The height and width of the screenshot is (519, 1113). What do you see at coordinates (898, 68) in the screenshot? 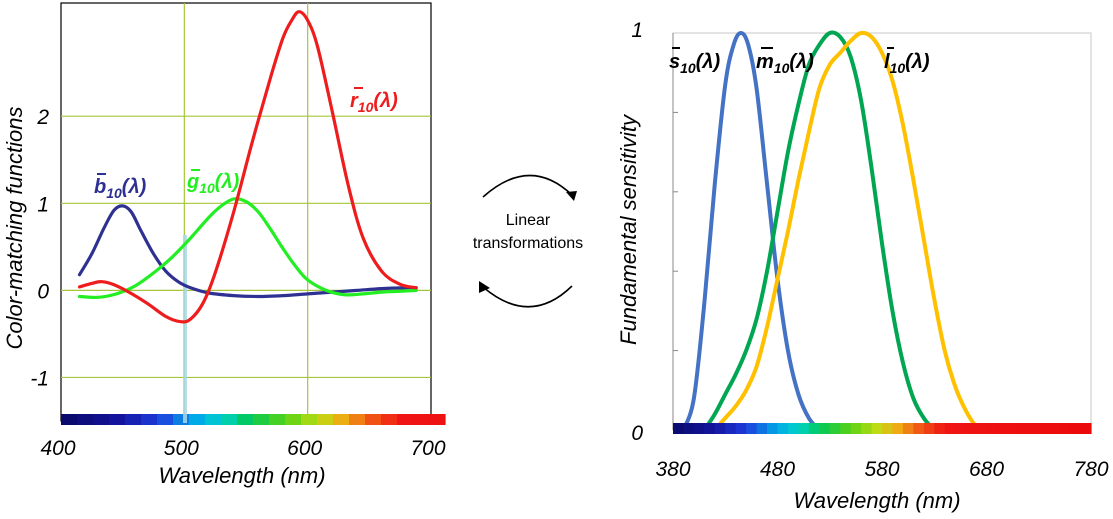
I see `series-label-l10-sub: 10` at bounding box center [898, 68].